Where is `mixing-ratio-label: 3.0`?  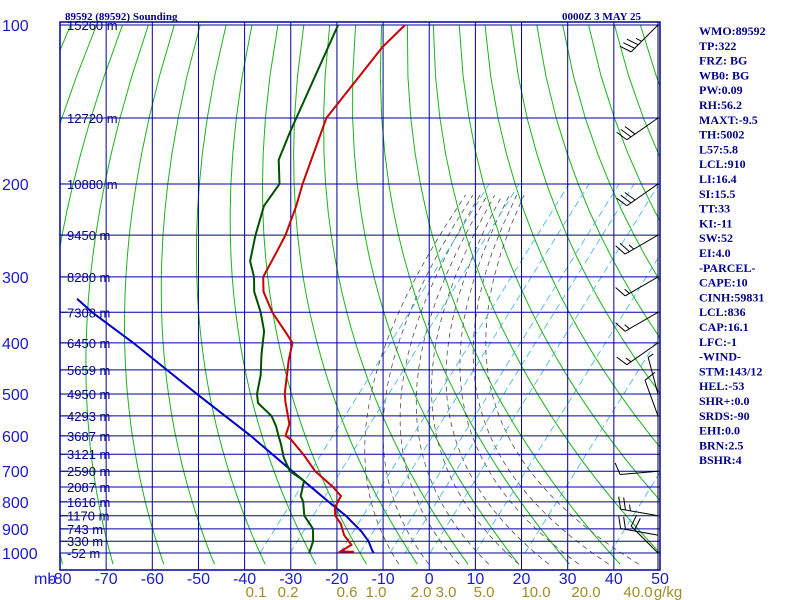 mixing-ratio-label: 3.0 is located at coordinates (446, 592).